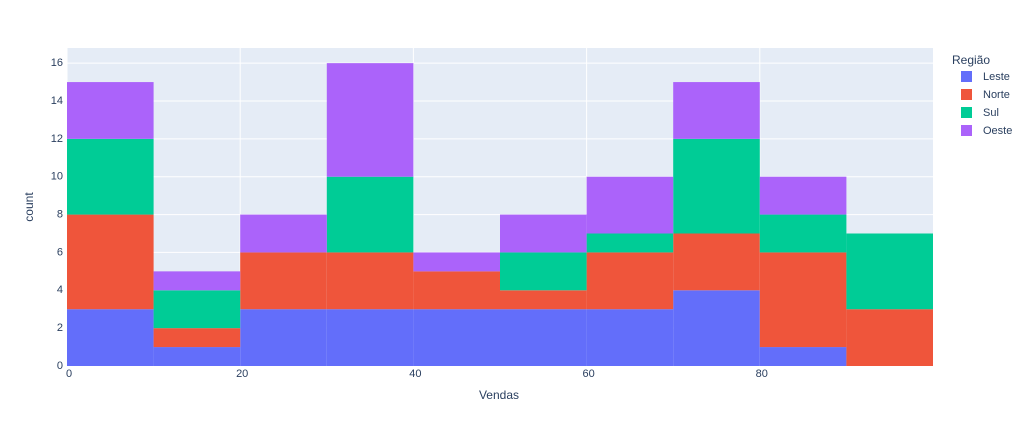 The height and width of the screenshot is (433, 1024). What do you see at coordinates (60, 366) in the screenshot?
I see `y-tick-label: 0` at bounding box center [60, 366].